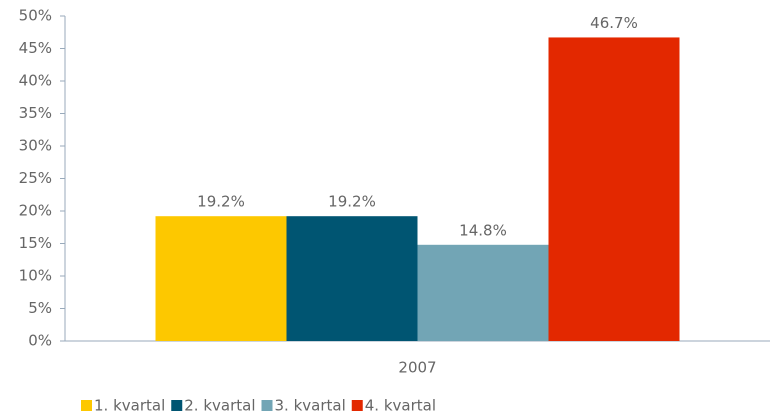 Image resolution: width=774 pixels, height=414 pixels. What do you see at coordinates (40, 308) in the screenshot?
I see `y-tick-label: 5%` at bounding box center [40, 308].